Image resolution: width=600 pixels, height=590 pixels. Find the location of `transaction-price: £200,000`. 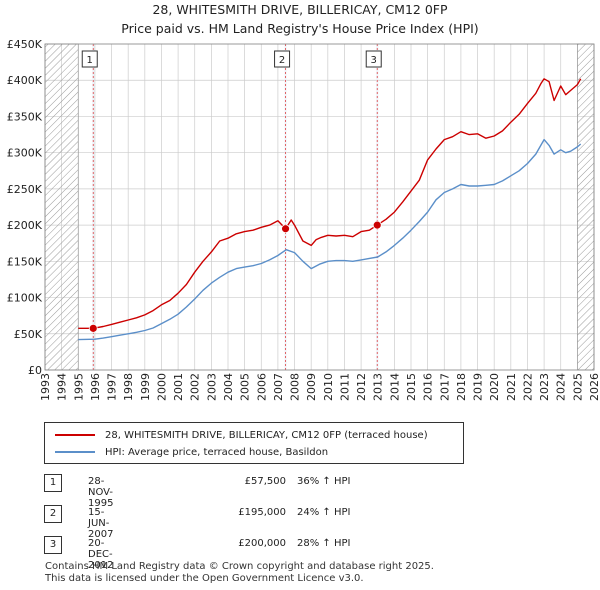

transaction-price: £200,000 is located at coordinates (262, 543).